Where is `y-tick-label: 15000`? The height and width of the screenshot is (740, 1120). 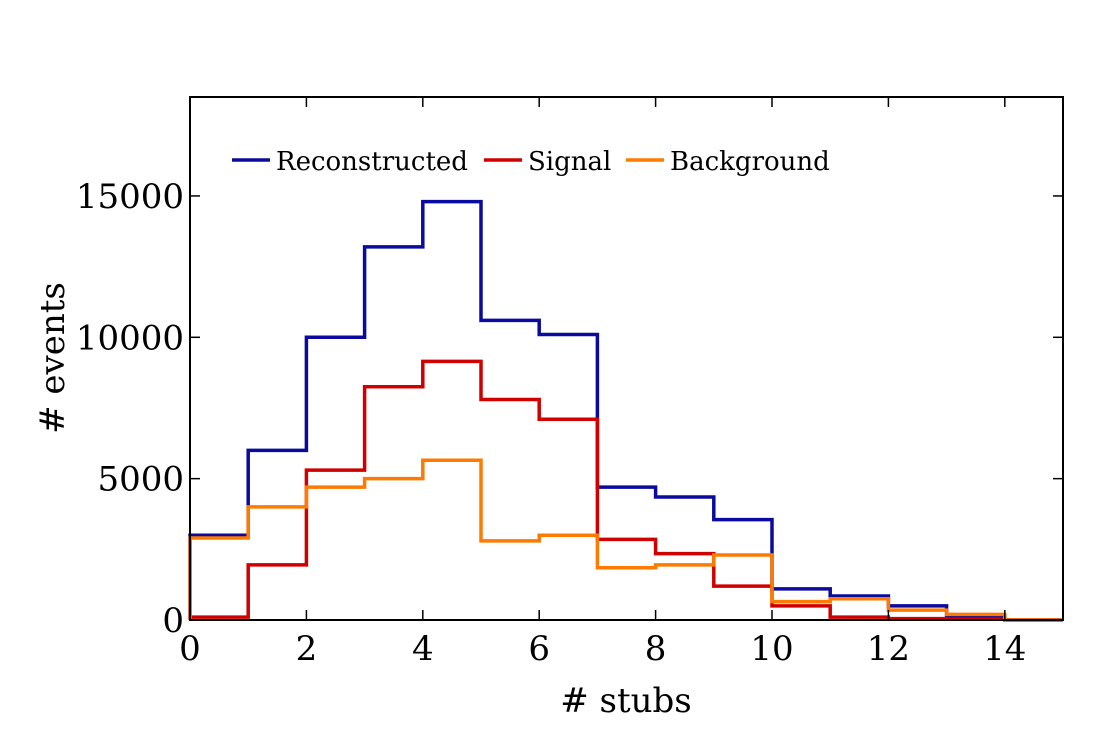
y-tick-label: 15000 is located at coordinates (130, 197).